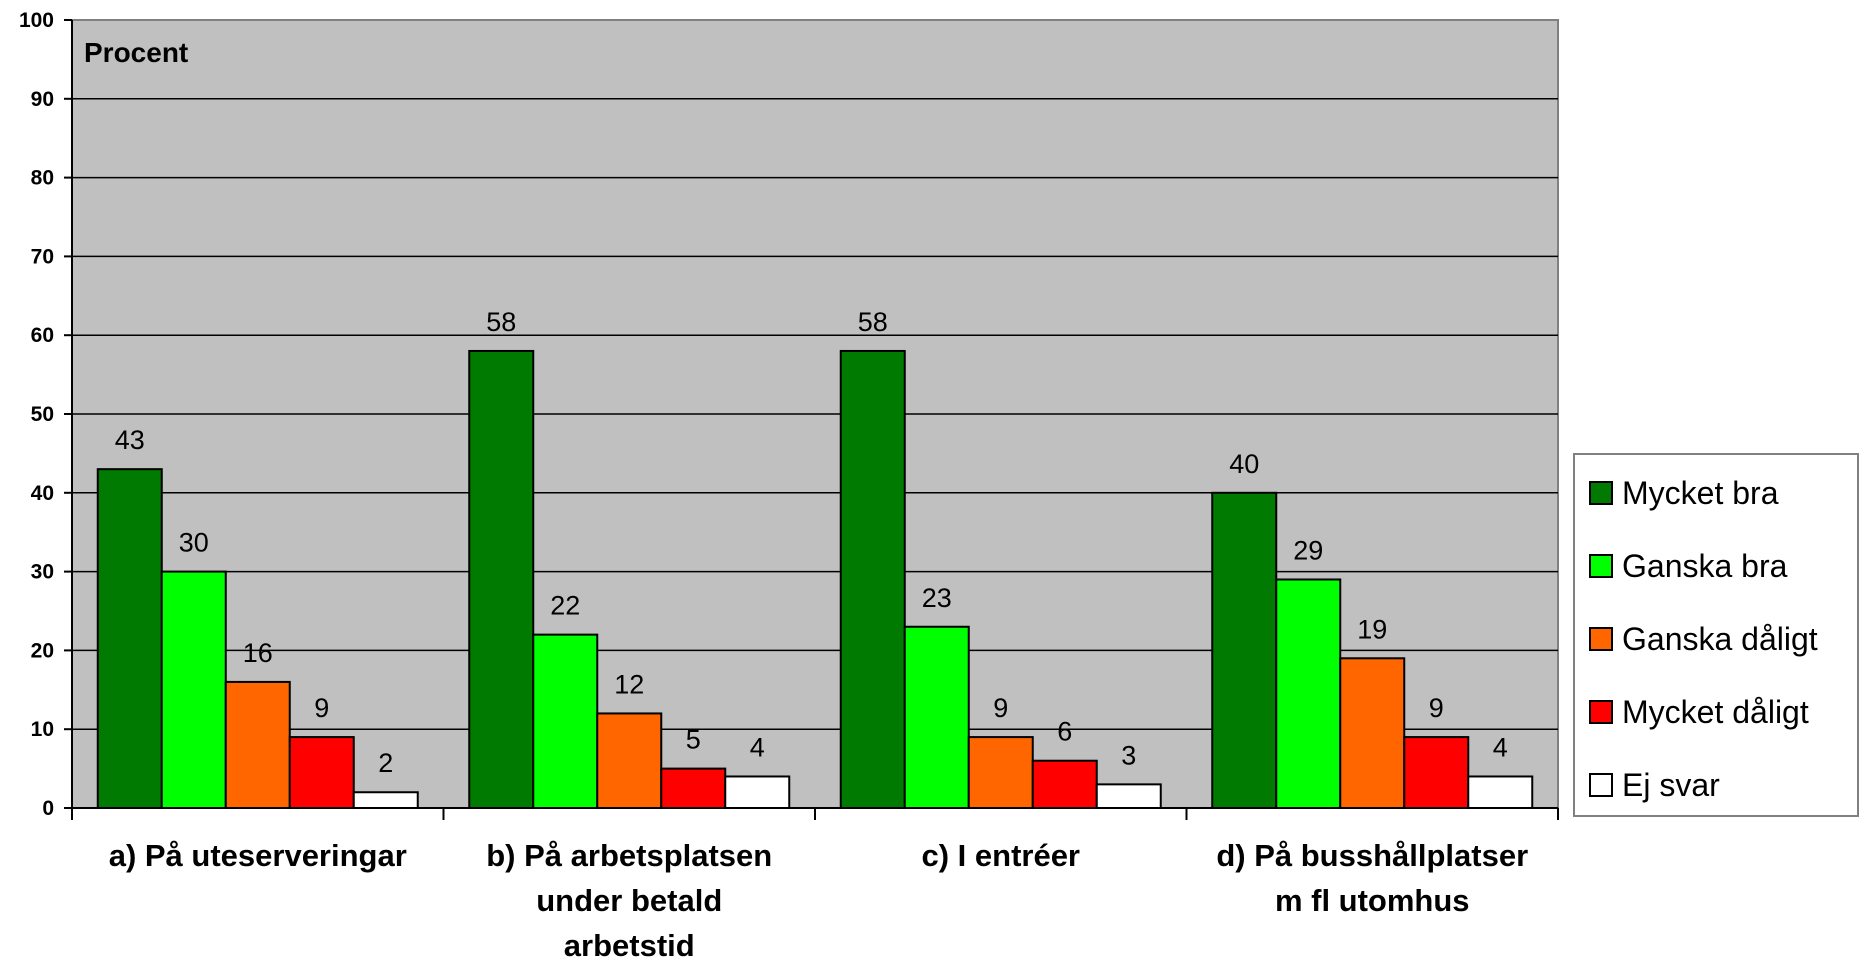 The image size is (1864, 967). Describe the element at coordinates (1372, 855) in the screenshot. I see `category-label: d) På busshållplatser` at that location.